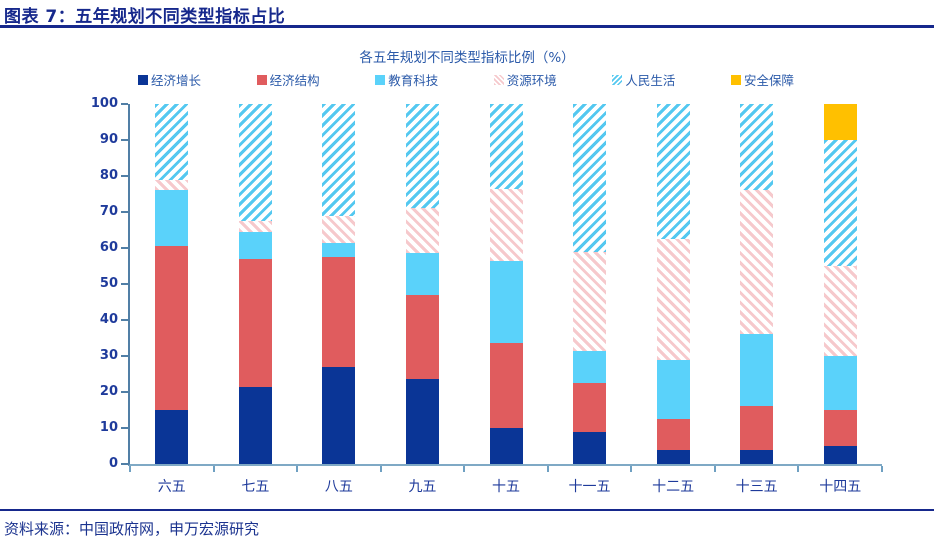 This screenshot has height=546, width=934. I want to click on legend-label: 经济结构, so click(294, 80).